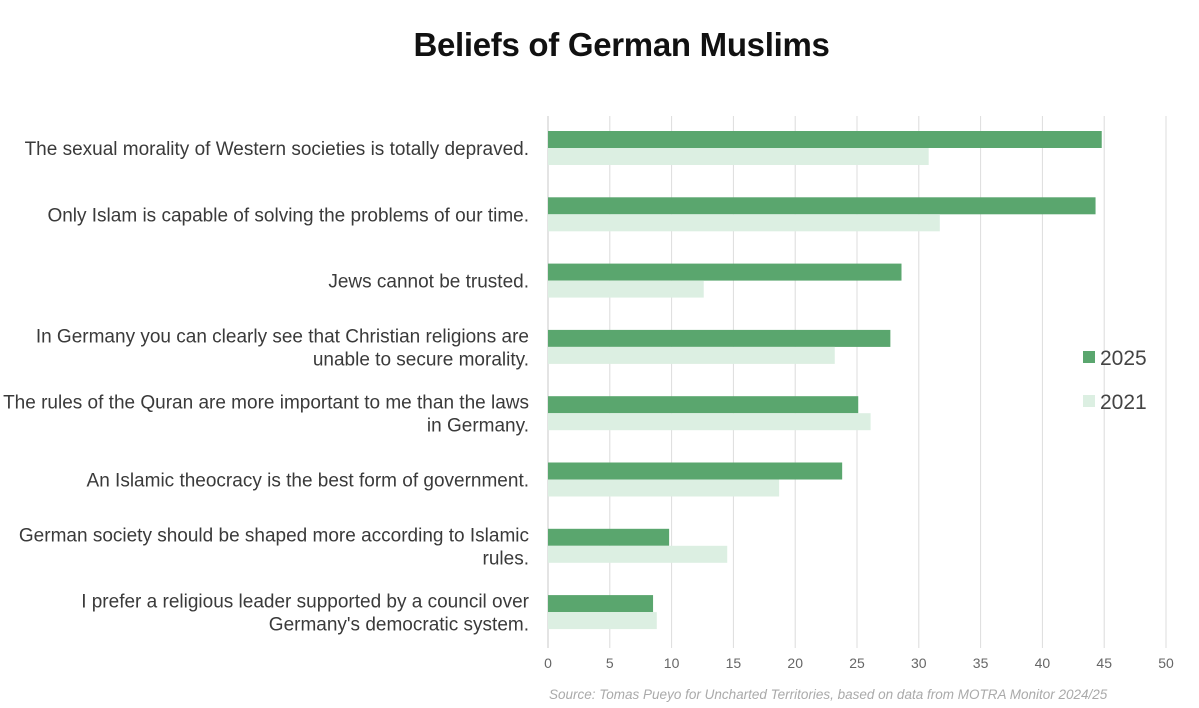 Image resolution: width=1199 pixels, height=708 pixels. I want to click on x-tick-label: 10, so click(672, 663).